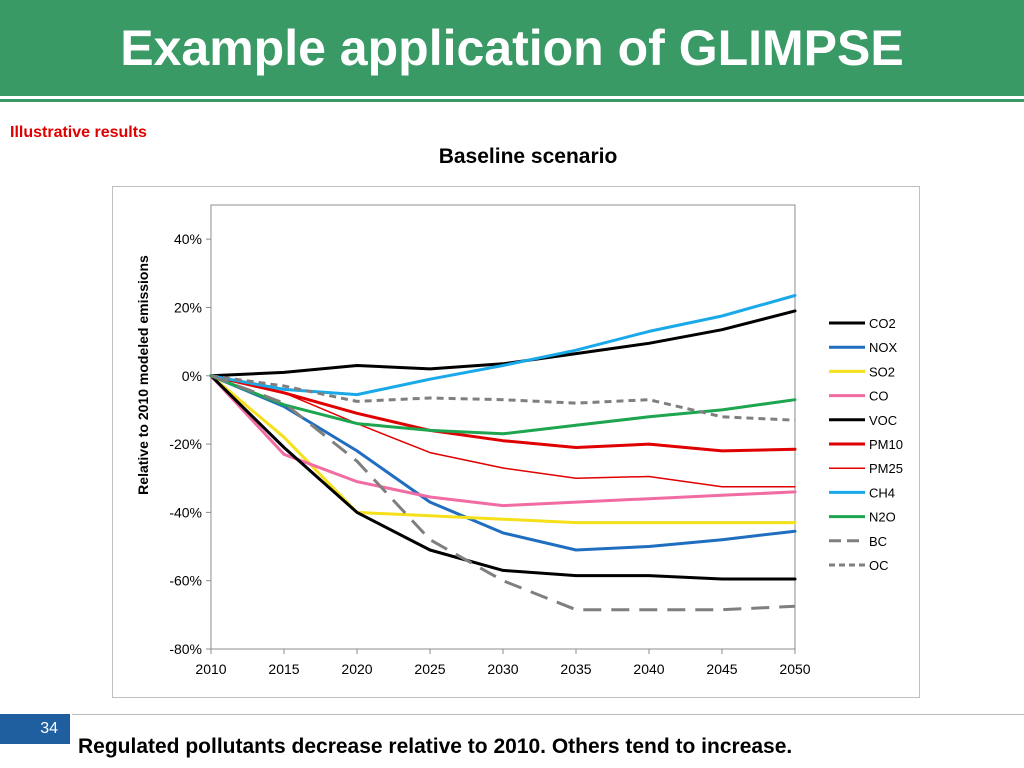 This screenshot has height=768, width=1024. I want to click on chart-title: Baseline scenario, so click(528, 156).